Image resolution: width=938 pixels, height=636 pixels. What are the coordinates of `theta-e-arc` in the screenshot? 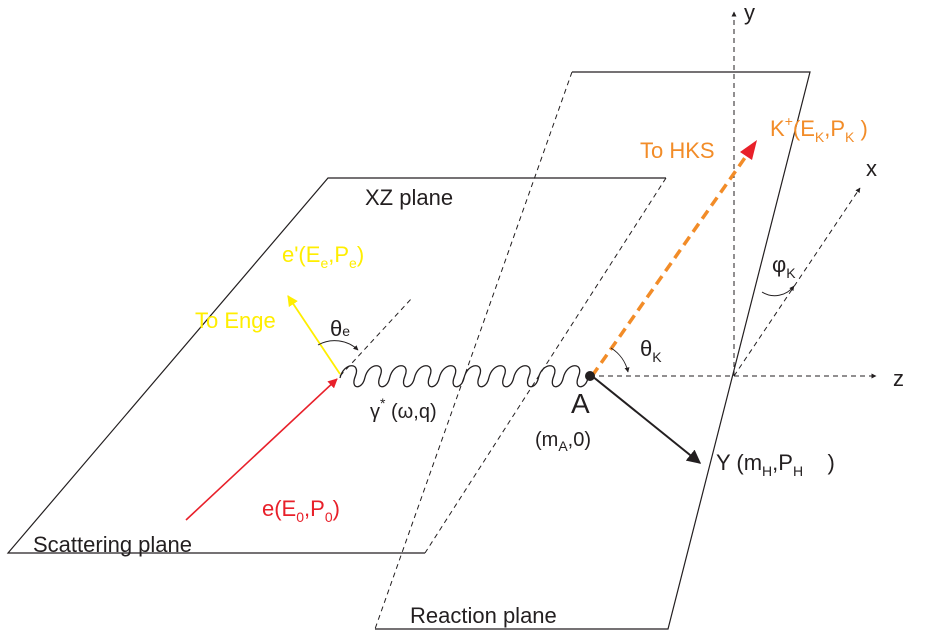 It's located at (338, 345).